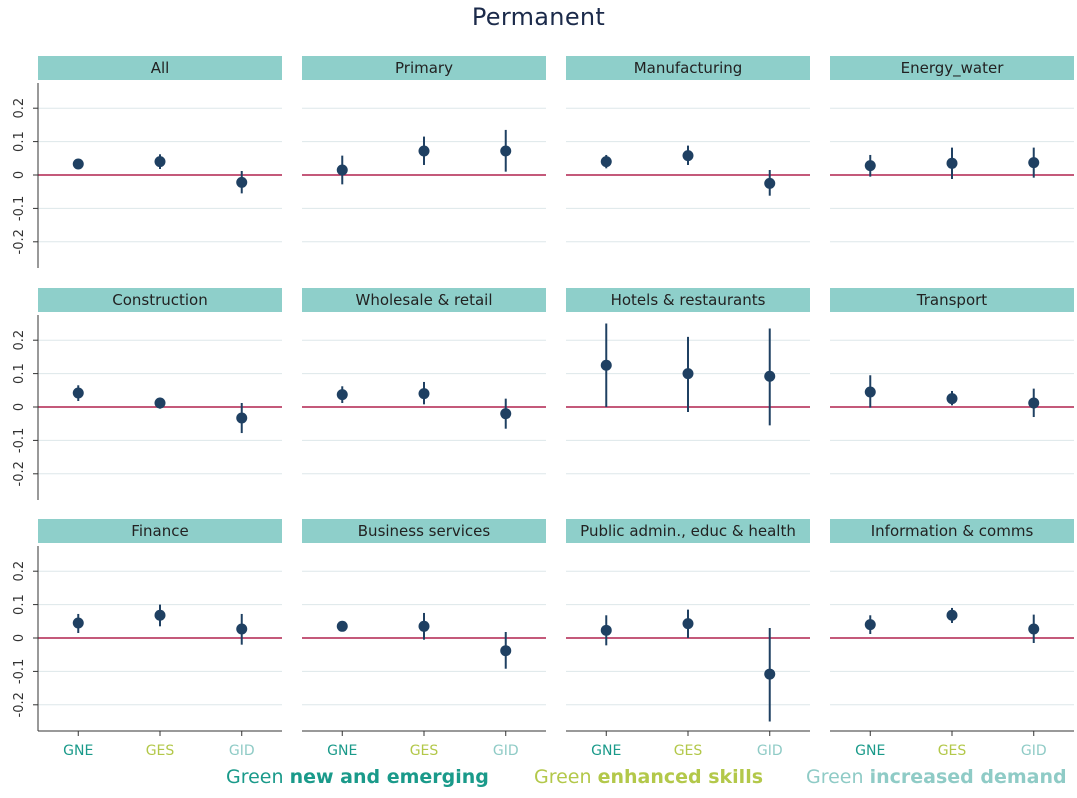  I want to click on legend-item-gid: Green increased demand, so click(936, 777).